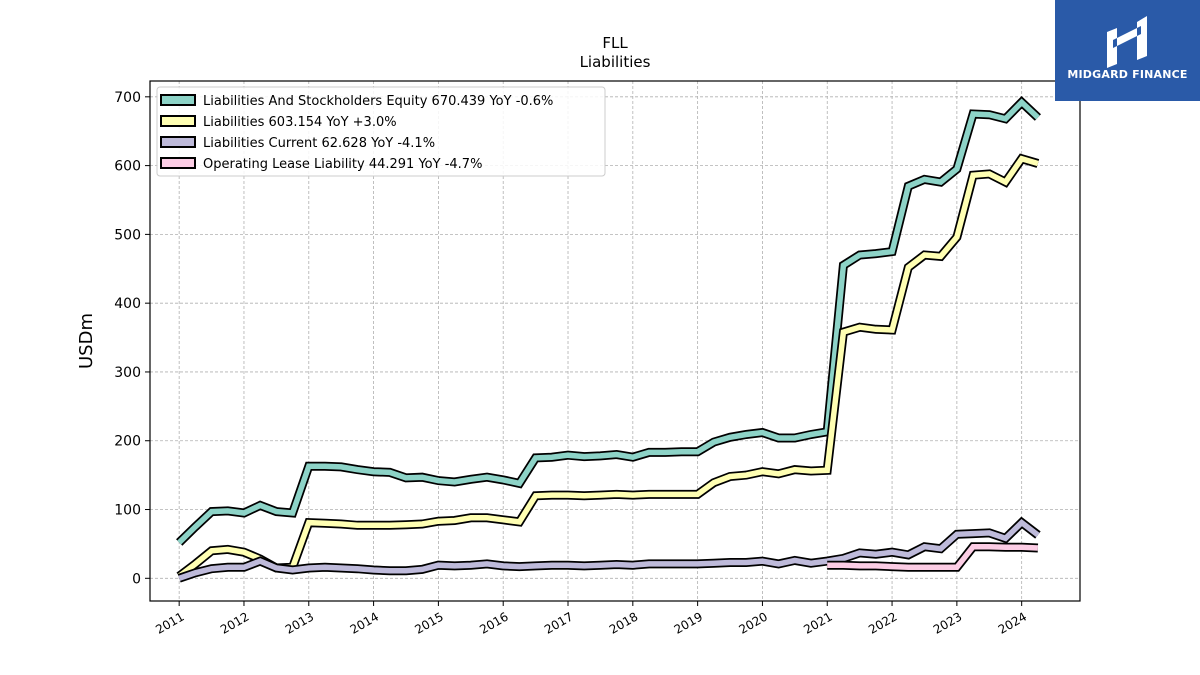 The height and width of the screenshot is (675, 1200). What do you see at coordinates (947, 622) in the screenshot?
I see `x-tick-label: 2023` at bounding box center [947, 622].